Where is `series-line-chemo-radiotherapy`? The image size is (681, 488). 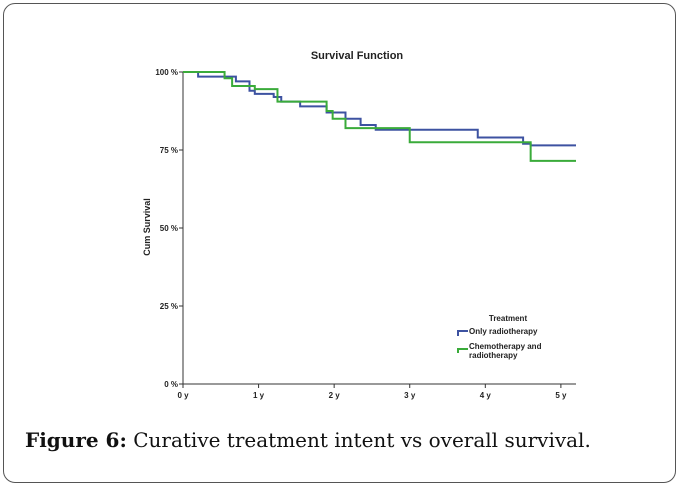 series-line-chemo-radiotherapy is located at coordinates (379, 116).